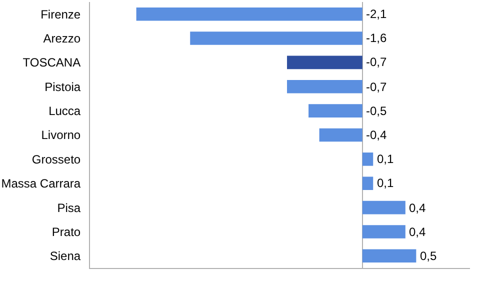 This screenshot has width=488, height=286. What do you see at coordinates (51, 63) in the screenshot?
I see `y-tick-label: TOSCANA` at bounding box center [51, 63].